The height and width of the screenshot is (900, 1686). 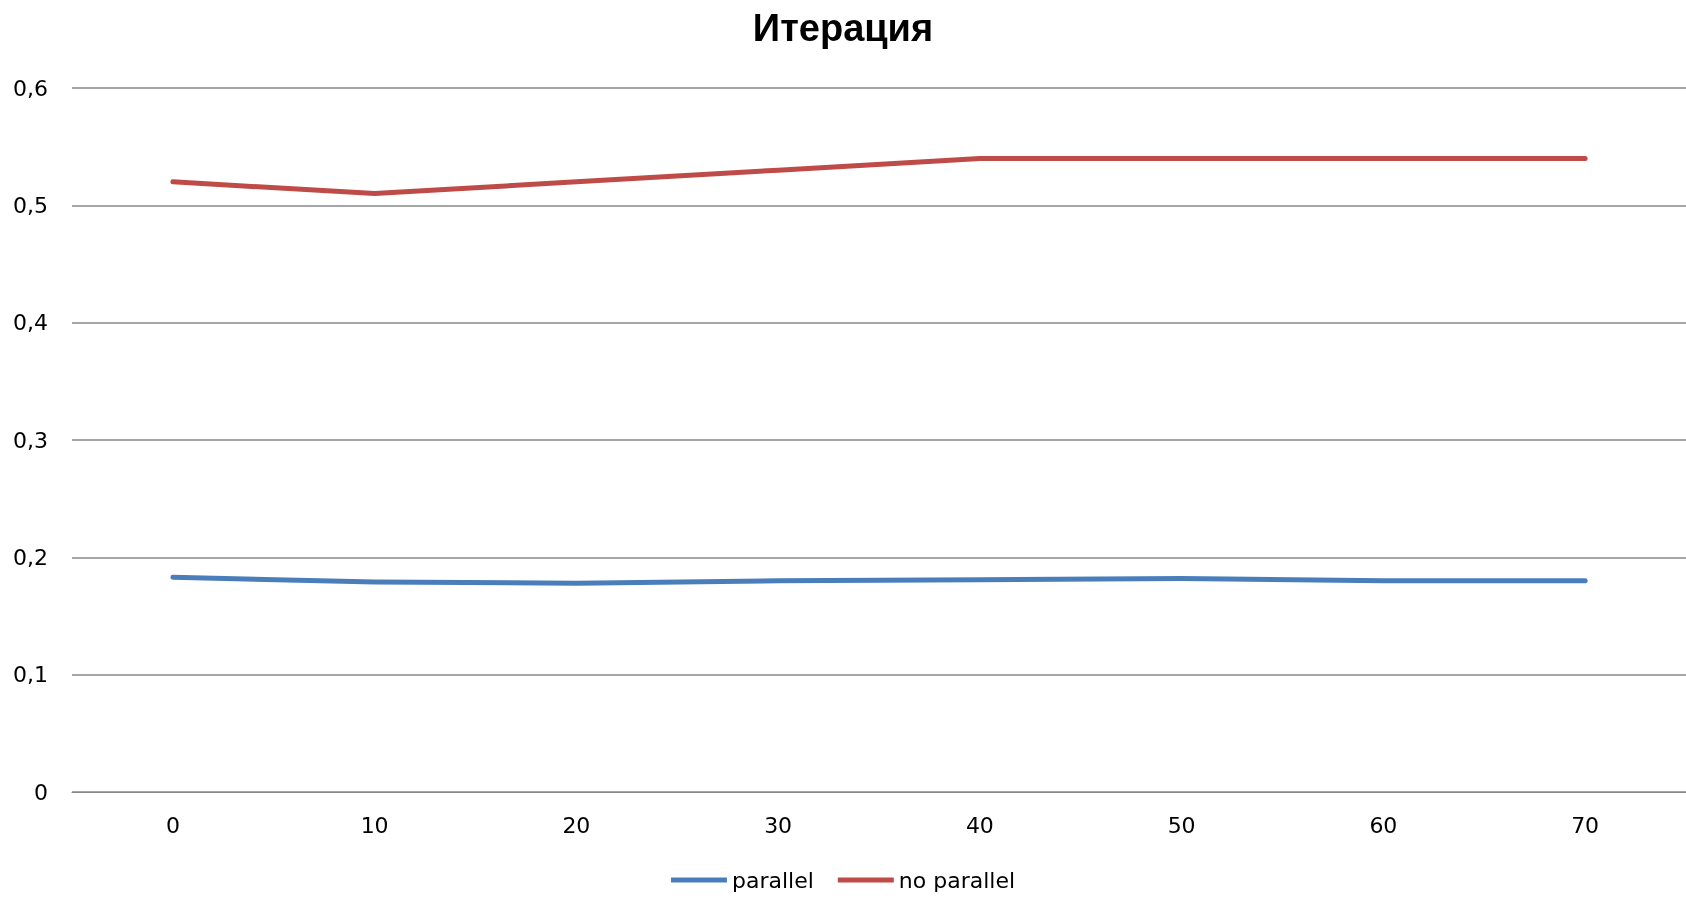 What do you see at coordinates (1585, 825) in the screenshot?
I see `x-tick-label: 70` at bounding box center [1585, 825].